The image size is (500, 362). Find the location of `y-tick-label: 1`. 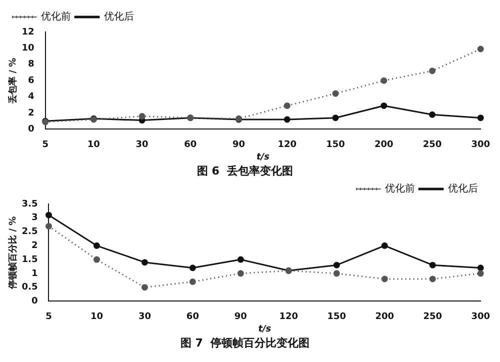

y-tick-label: 1 is located at coordinates (34, 273).